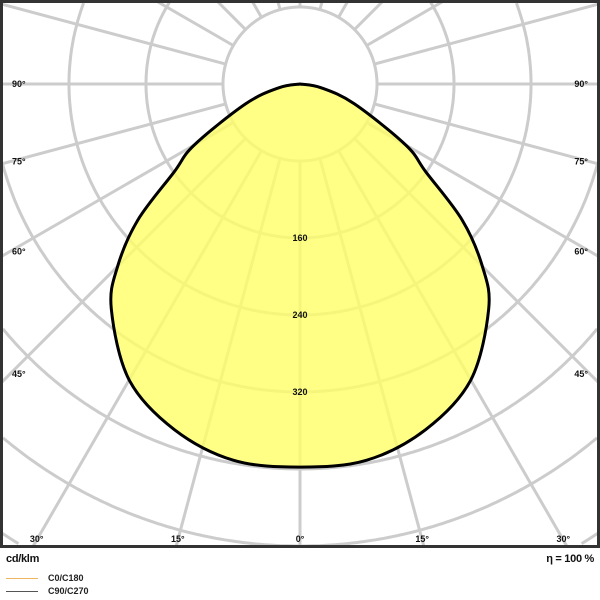  I want to click on legend-item-c0: C0/C180, so click(45, 578).